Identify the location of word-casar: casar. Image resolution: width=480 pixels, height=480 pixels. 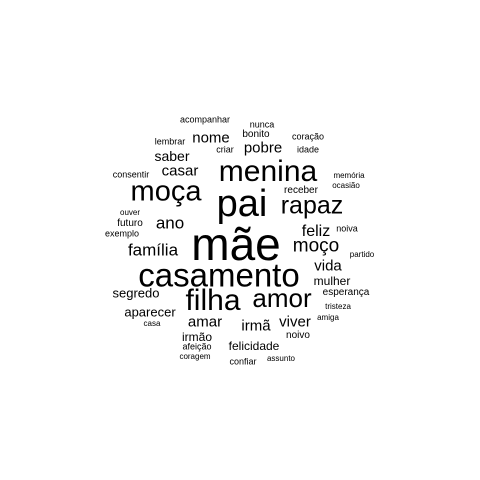
(180, 171).